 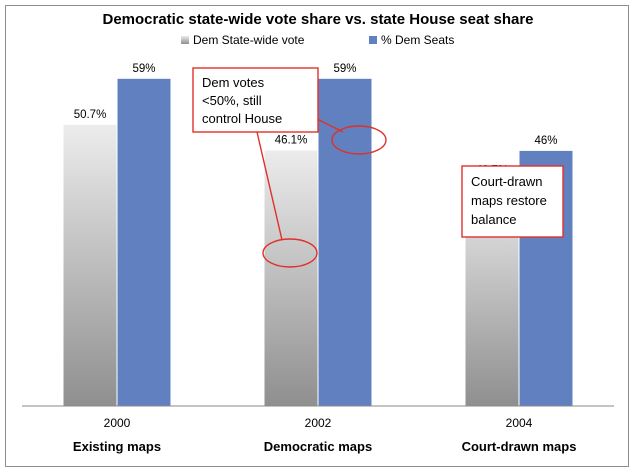 I want to click on callout-1-line-3: control House, so click(x=242, y=118).